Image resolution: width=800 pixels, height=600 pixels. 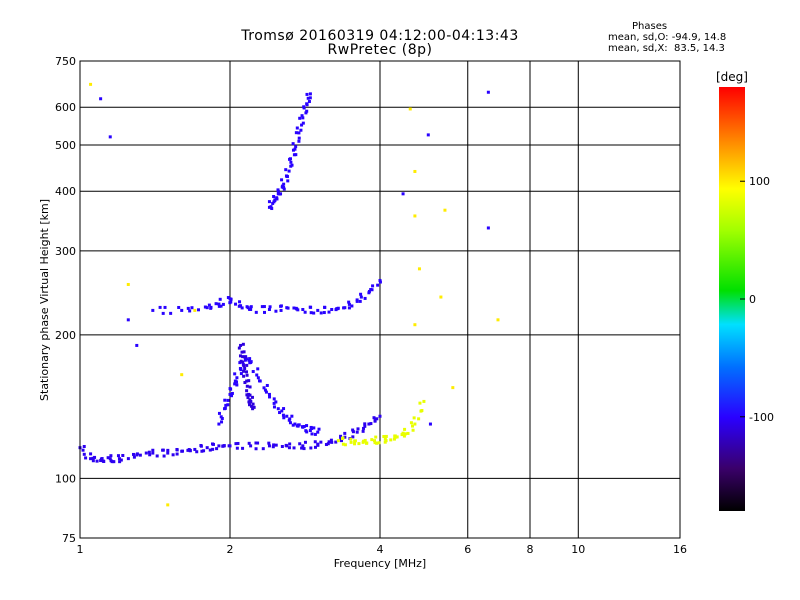 What do you see at coordinates (380, 563) in the screenshot?
I see `x-axis-label: Frequency [MHz]` at bounding box center [380, 563].